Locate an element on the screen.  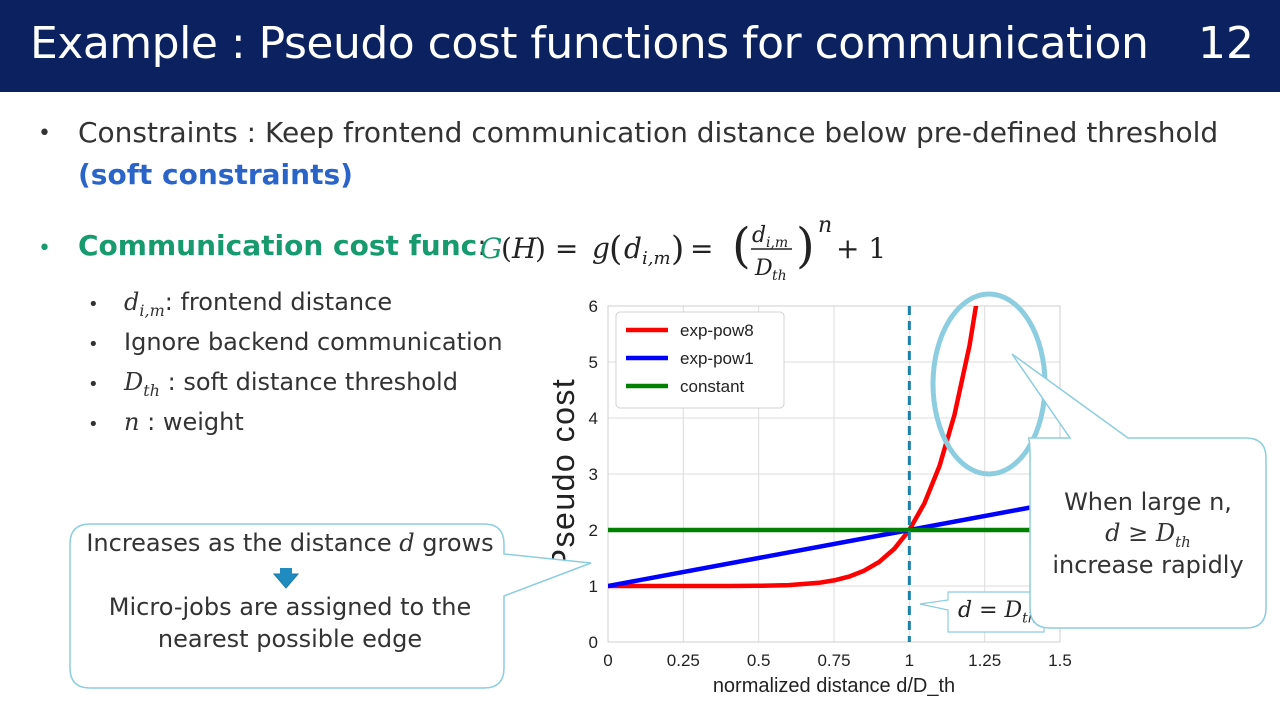
callout-left-line2: Micro-jobs are assigned to the is located at coordinates (290, 607).